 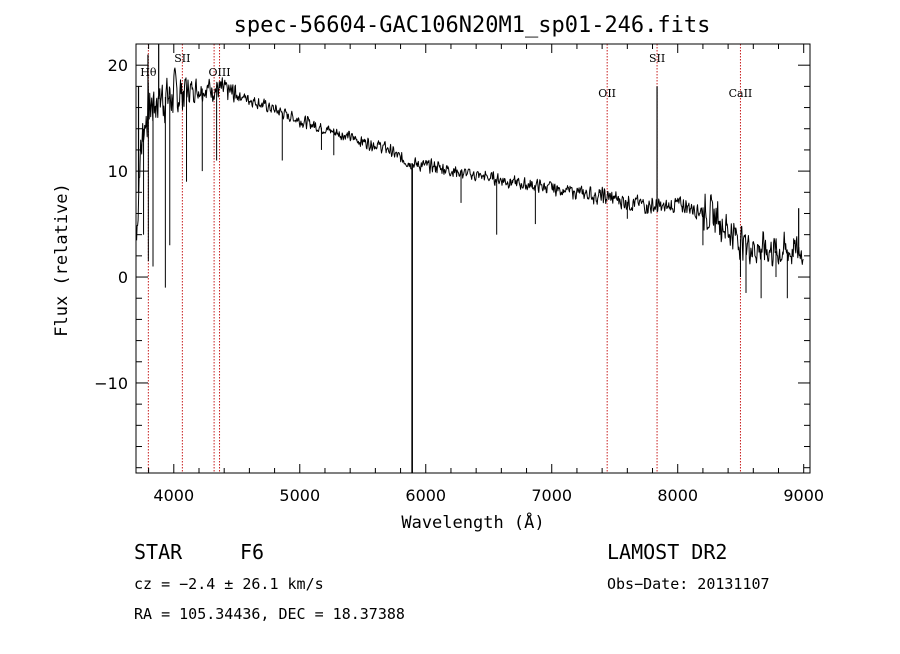 What do you see at coordinates (252, 552) in the screenshot?
I see `object-subclass: F6` at bounding box center [252, 552].